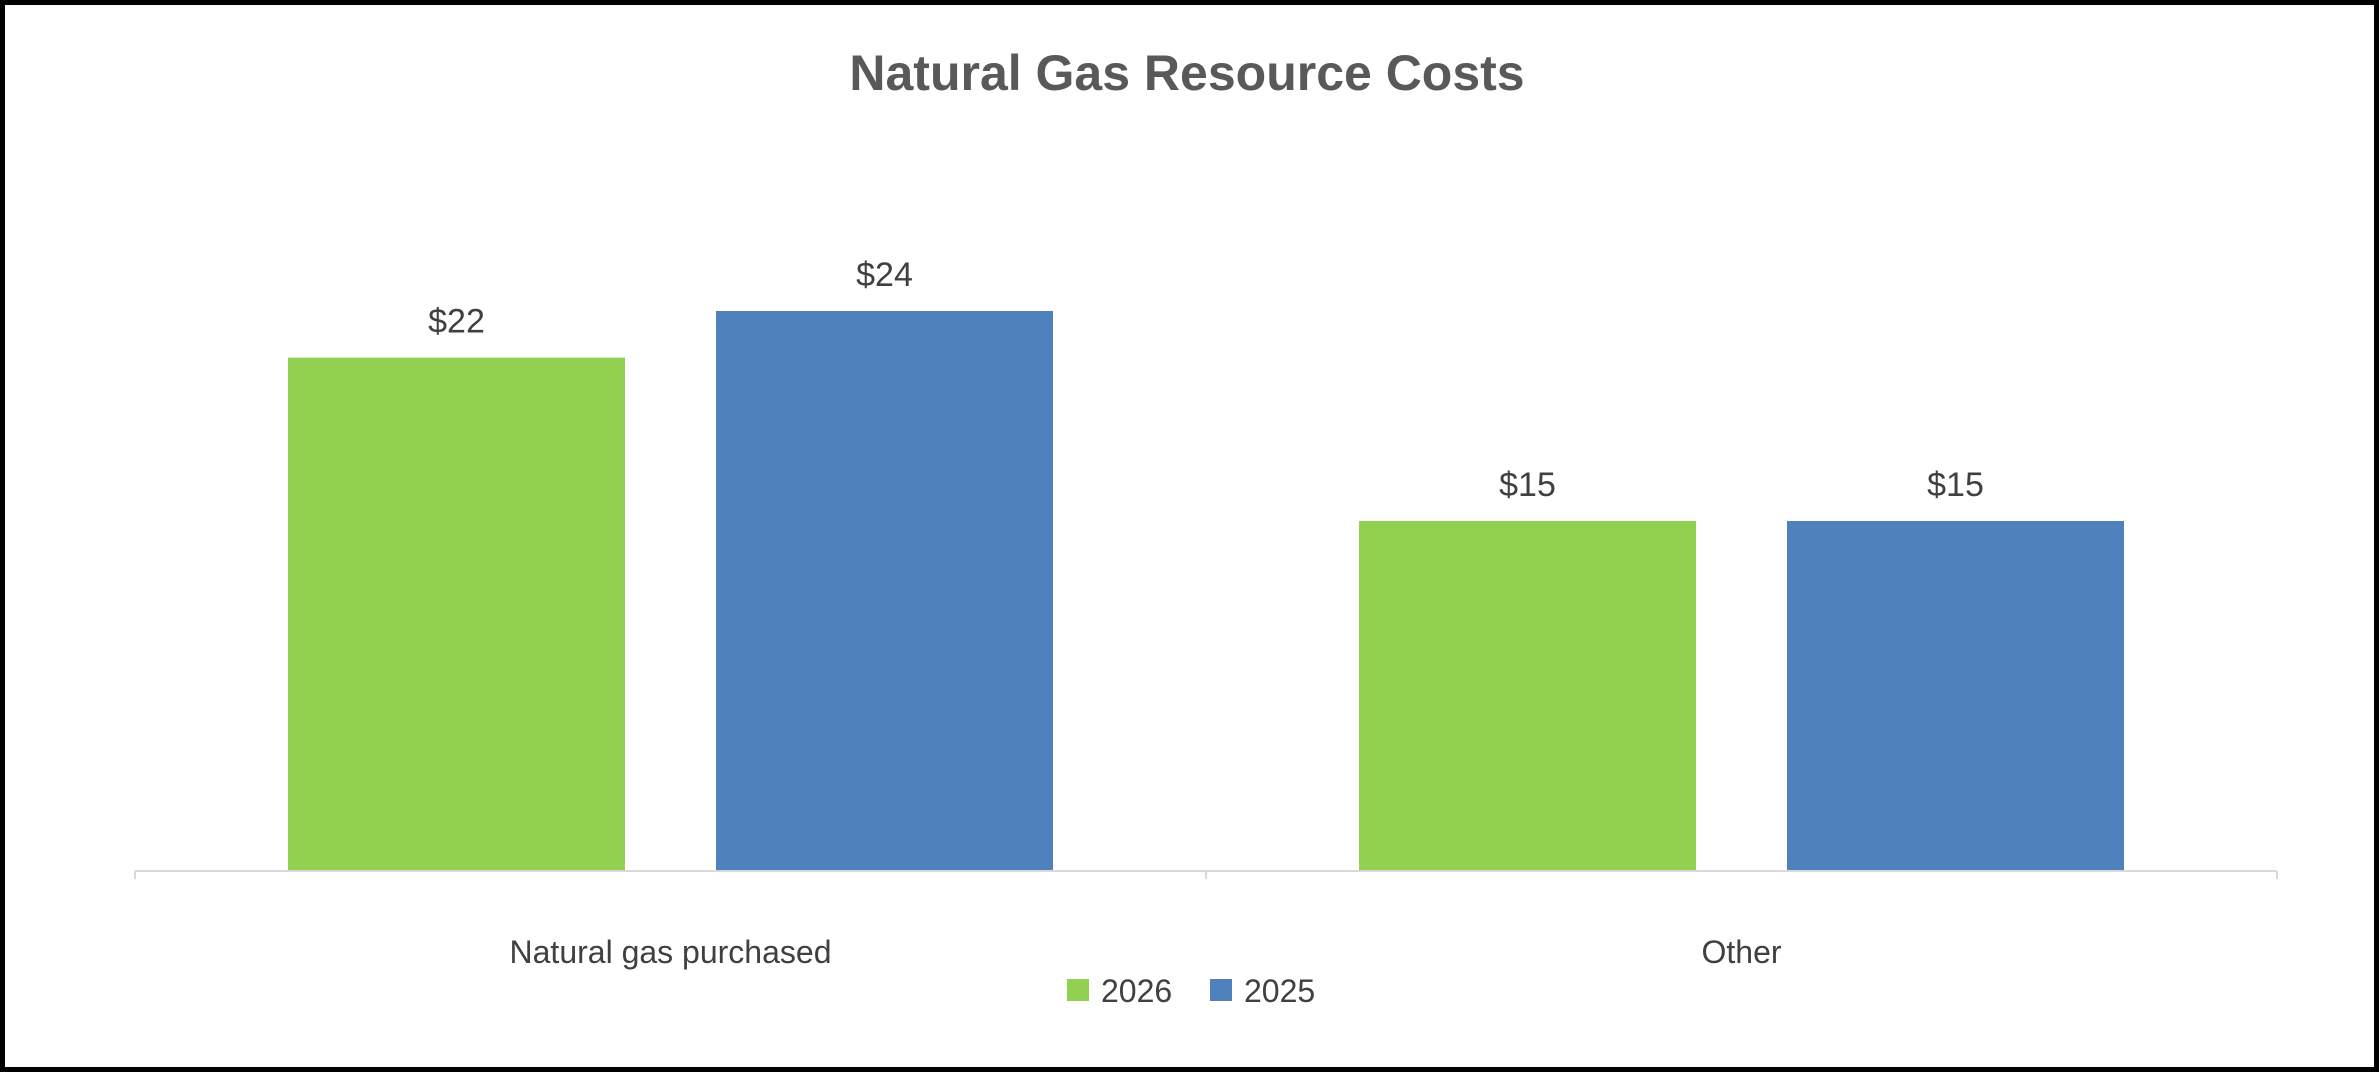 This screenshot has width=2379, height=1072. Describe the element at coordinates (1186, 73) in the screenshot. I see `chart-title: Natural Gas Resource Costs` at that location.